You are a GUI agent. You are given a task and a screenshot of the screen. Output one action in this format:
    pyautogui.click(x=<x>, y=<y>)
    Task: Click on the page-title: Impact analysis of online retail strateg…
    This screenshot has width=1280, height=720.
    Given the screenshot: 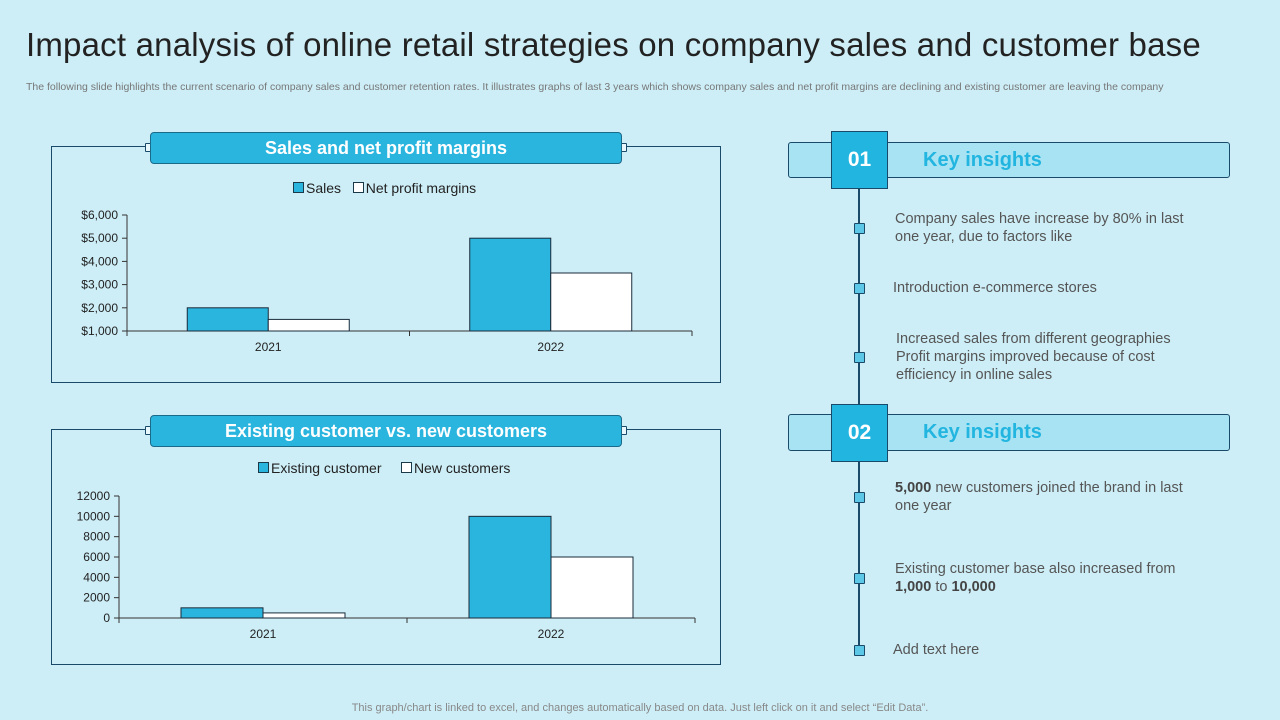 What is the action you would take?
    pyautogui.click(x=613, y=44)
    